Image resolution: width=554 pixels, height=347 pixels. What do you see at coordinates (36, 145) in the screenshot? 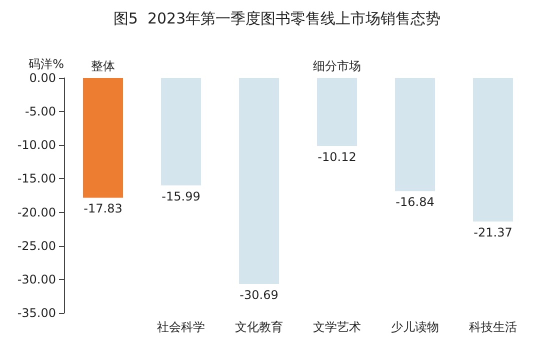
I see `y-tick-label: -10.00` at bounding box center [36, 145].